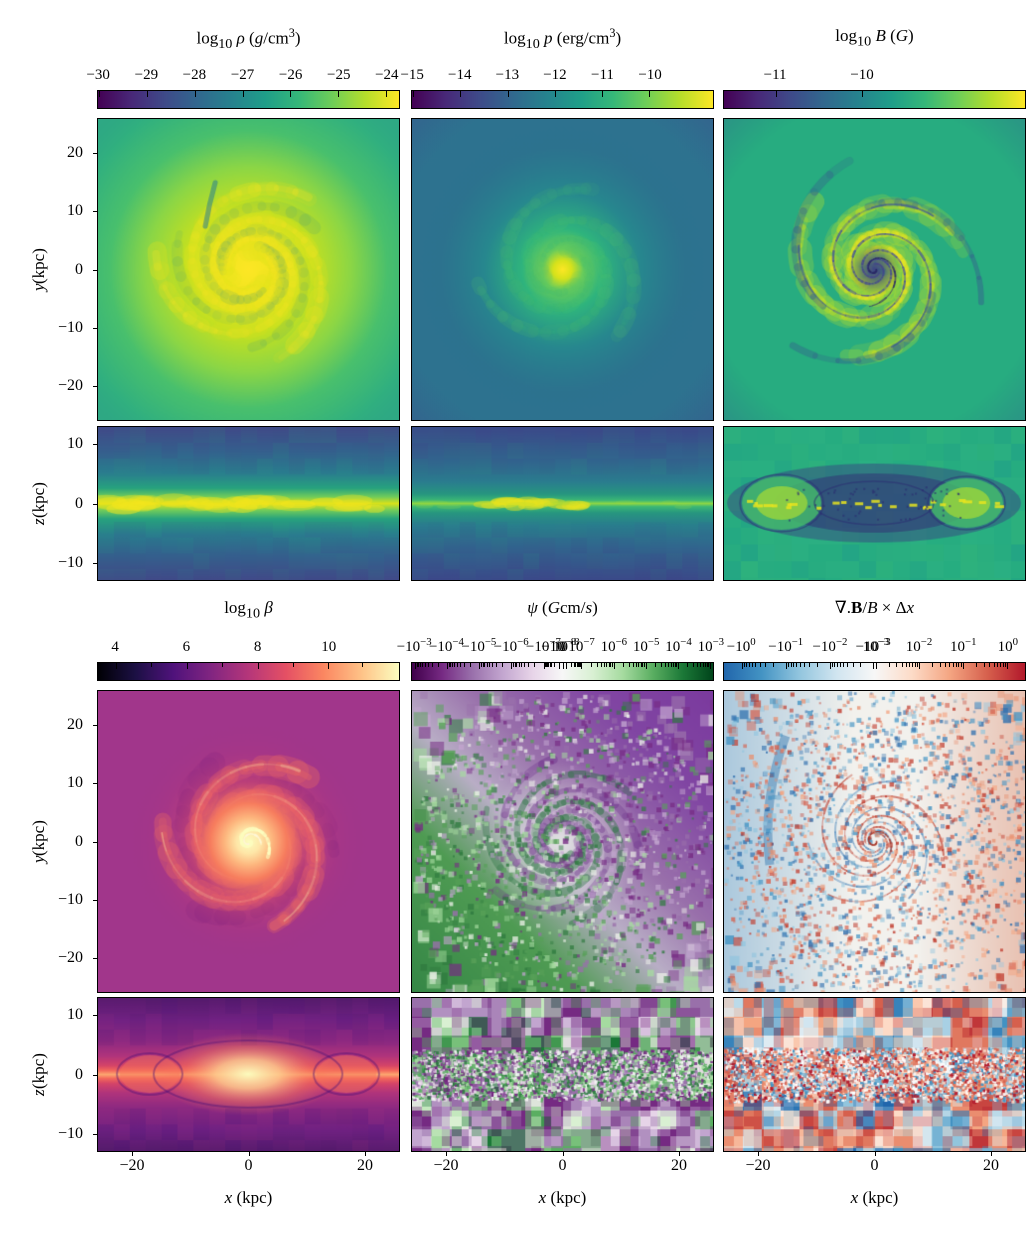 Image resolution: width=1036 pixels, height=1252 pixels. Describe the element at coordinates (562, 671) in the screenshot. I see `colorbar-psi` at that location.